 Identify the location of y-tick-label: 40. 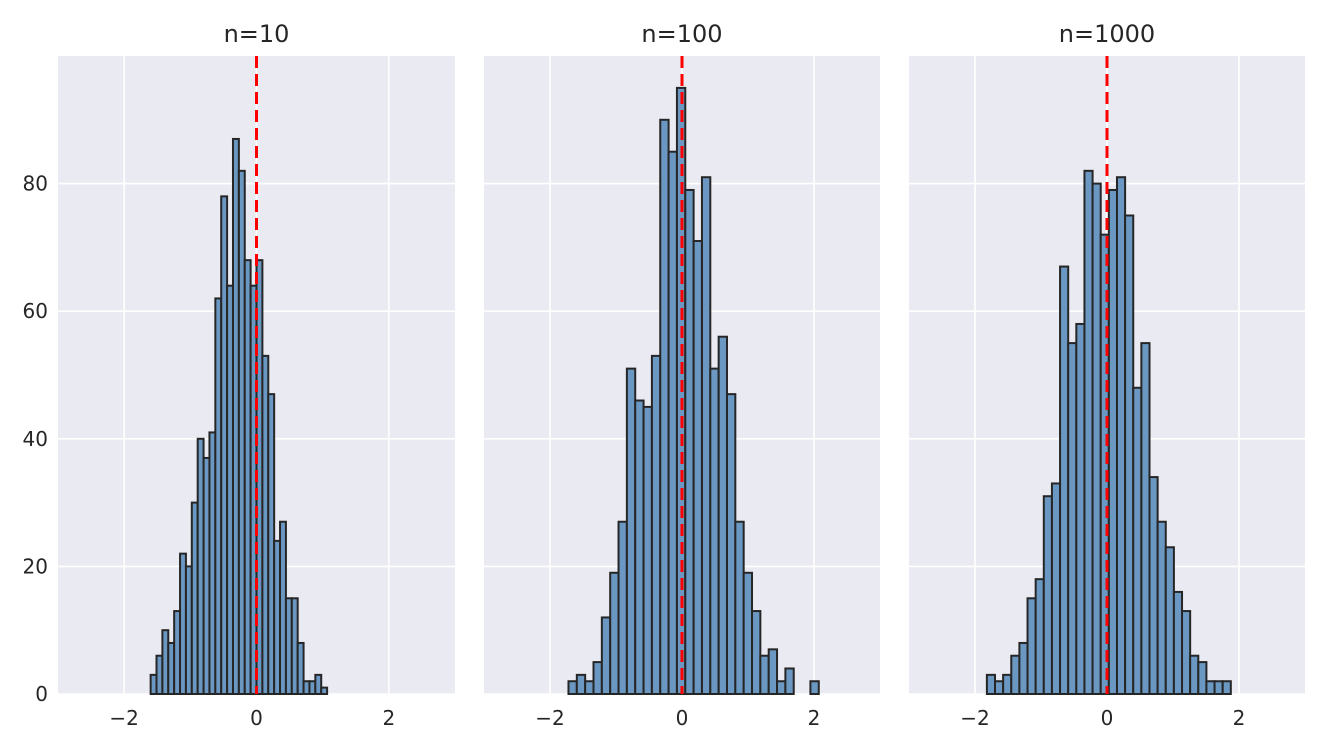
(35, 439).